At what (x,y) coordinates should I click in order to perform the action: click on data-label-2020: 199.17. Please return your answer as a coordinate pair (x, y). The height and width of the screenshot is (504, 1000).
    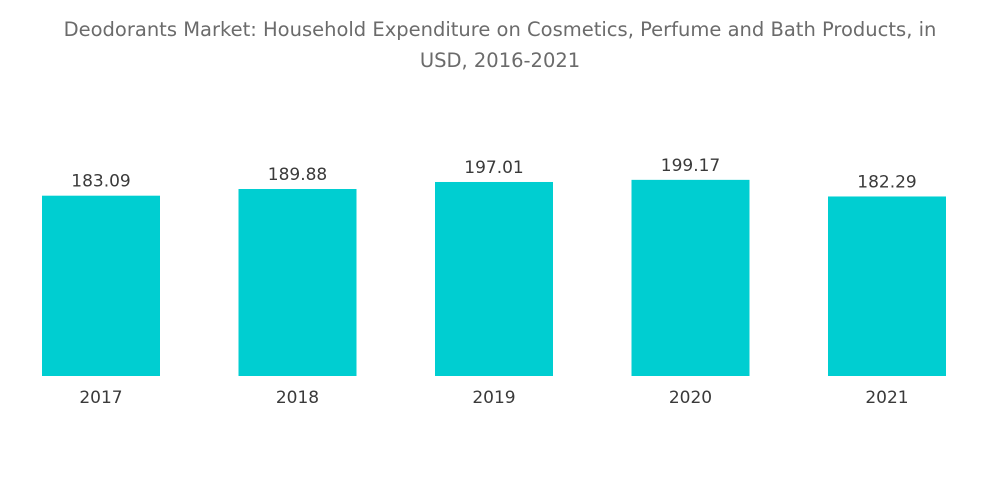
    Looking at the image, I should click on (690, 166).